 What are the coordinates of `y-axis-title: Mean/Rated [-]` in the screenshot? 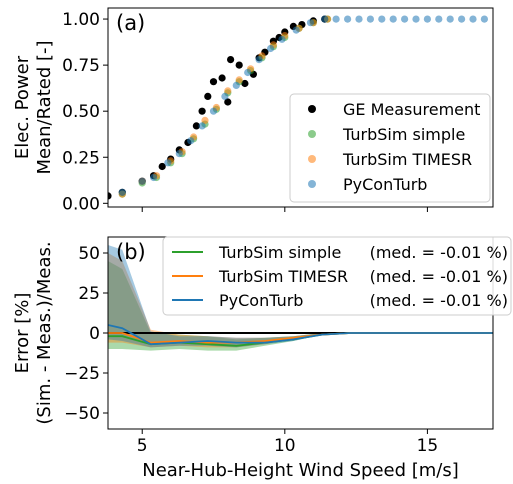 It's located at (44, 107).